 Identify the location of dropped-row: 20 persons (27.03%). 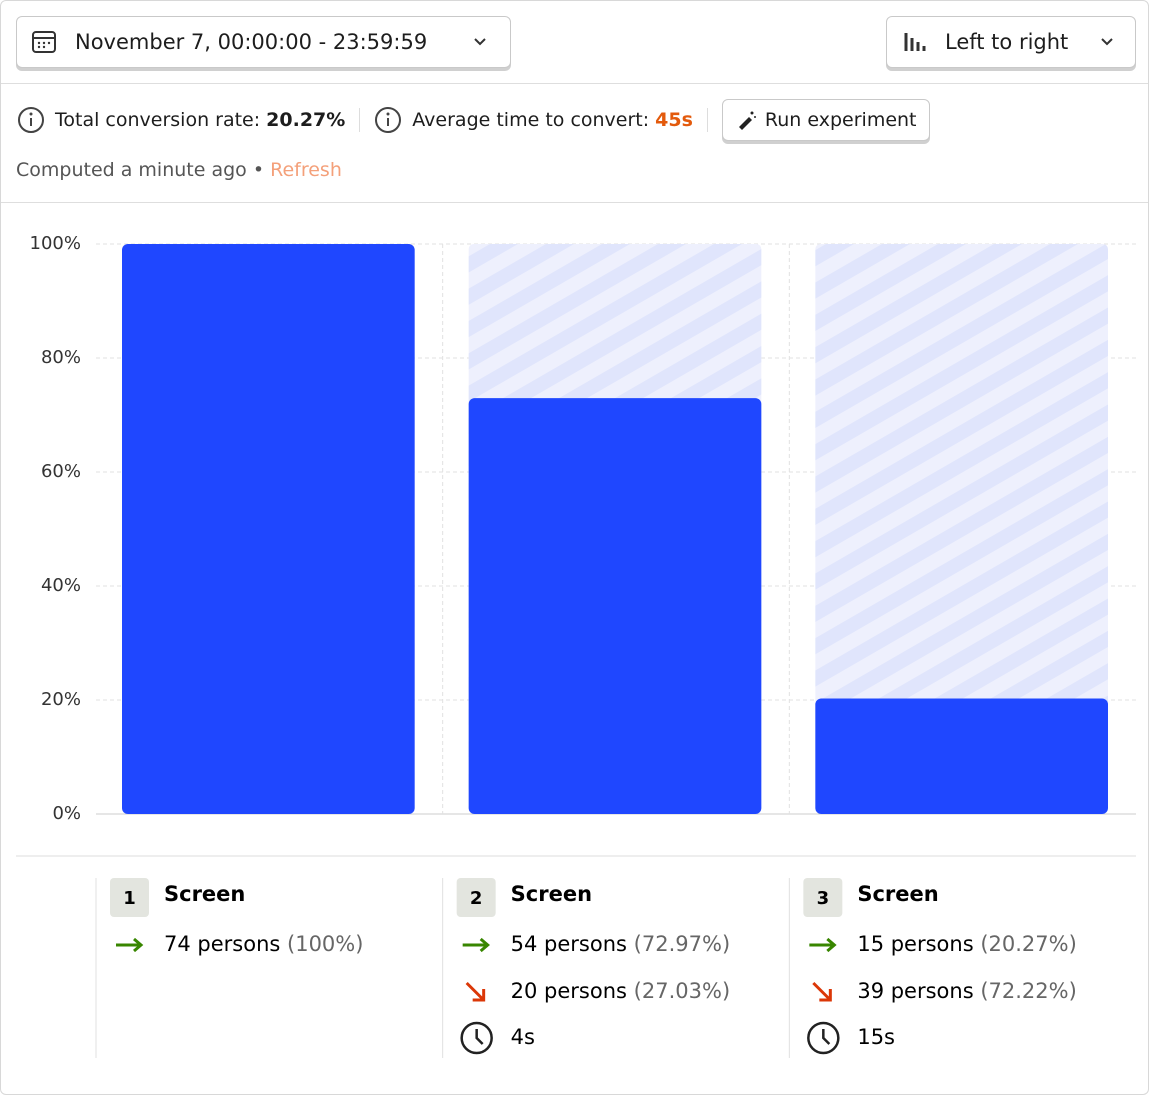
(620, 991).